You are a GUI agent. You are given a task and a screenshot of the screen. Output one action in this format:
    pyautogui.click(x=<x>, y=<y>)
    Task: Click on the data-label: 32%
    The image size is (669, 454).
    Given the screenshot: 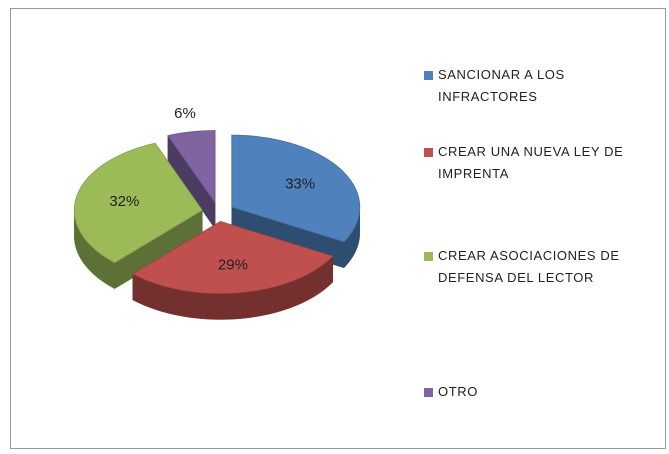 What is the action you would take?
    pyautogui.click(x=124, y=201)
    